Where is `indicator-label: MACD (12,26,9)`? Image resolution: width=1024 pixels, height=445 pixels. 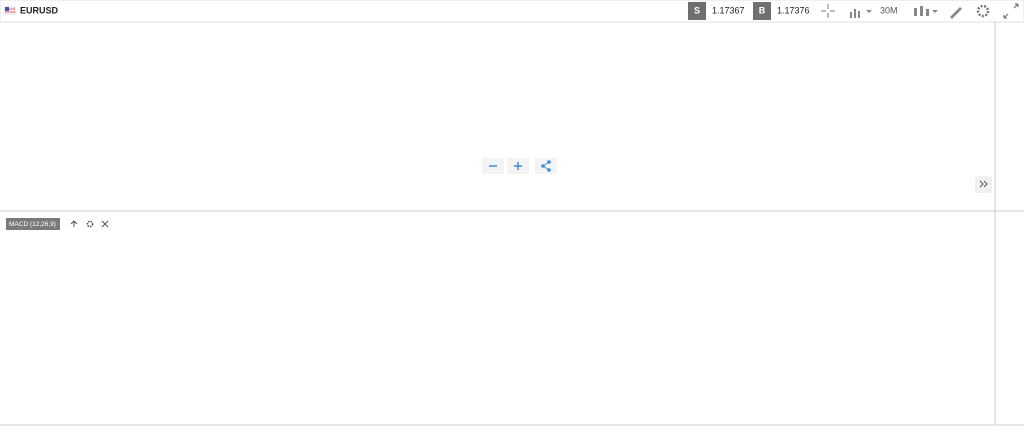
indicator-label: MACD (12,26,9) is located at coordinates (32, 224).